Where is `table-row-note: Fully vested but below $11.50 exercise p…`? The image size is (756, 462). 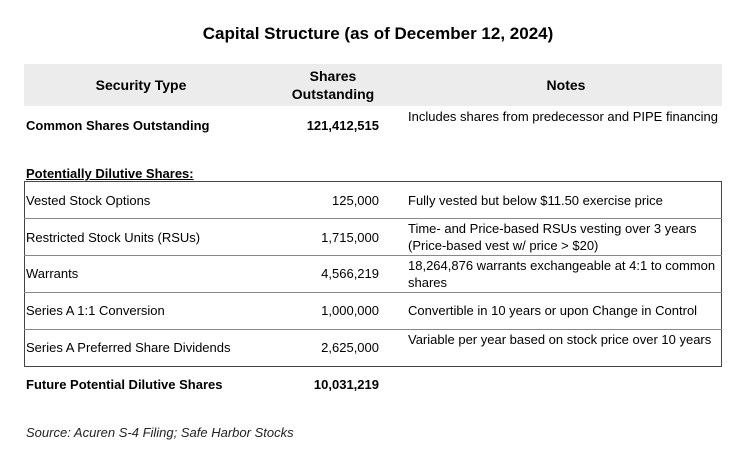
table-row-note: Fully vested but below $11.50 exercise p… is located at coordinates (535, 200).